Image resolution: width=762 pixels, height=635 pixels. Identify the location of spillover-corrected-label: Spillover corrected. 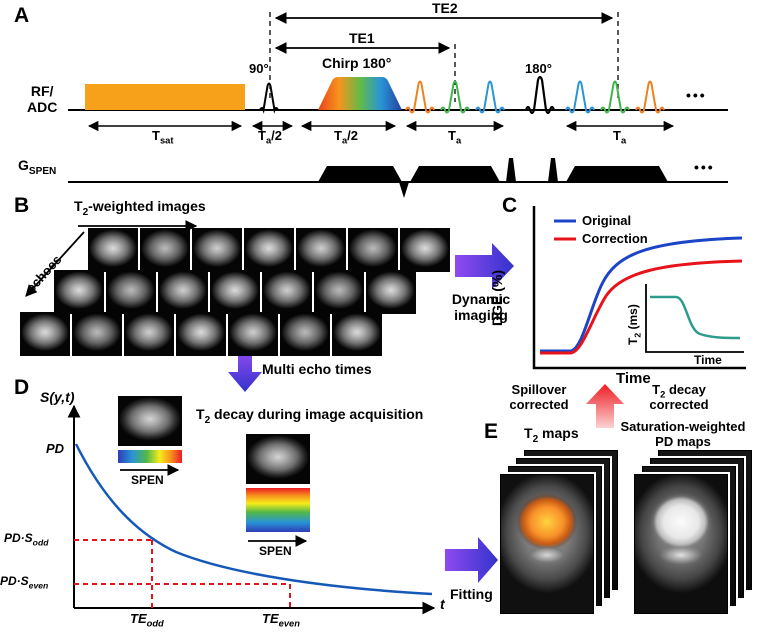
(539, 397).